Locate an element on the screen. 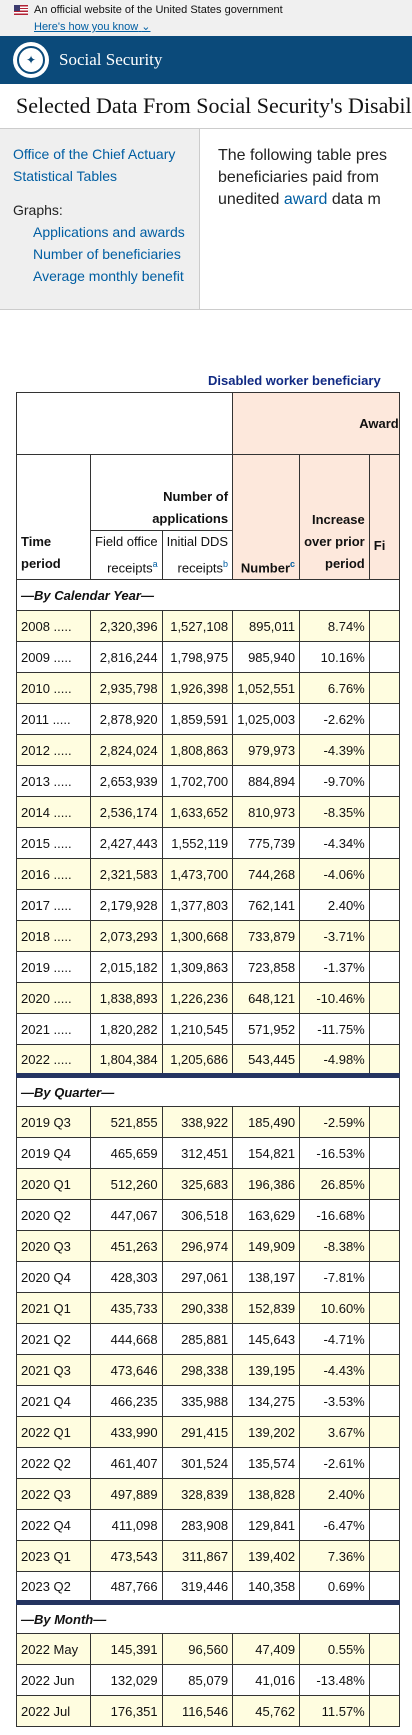  sidebar-link-number-of-beneficiaries: Number of beneficiaries is located at coordinates (107, 254).